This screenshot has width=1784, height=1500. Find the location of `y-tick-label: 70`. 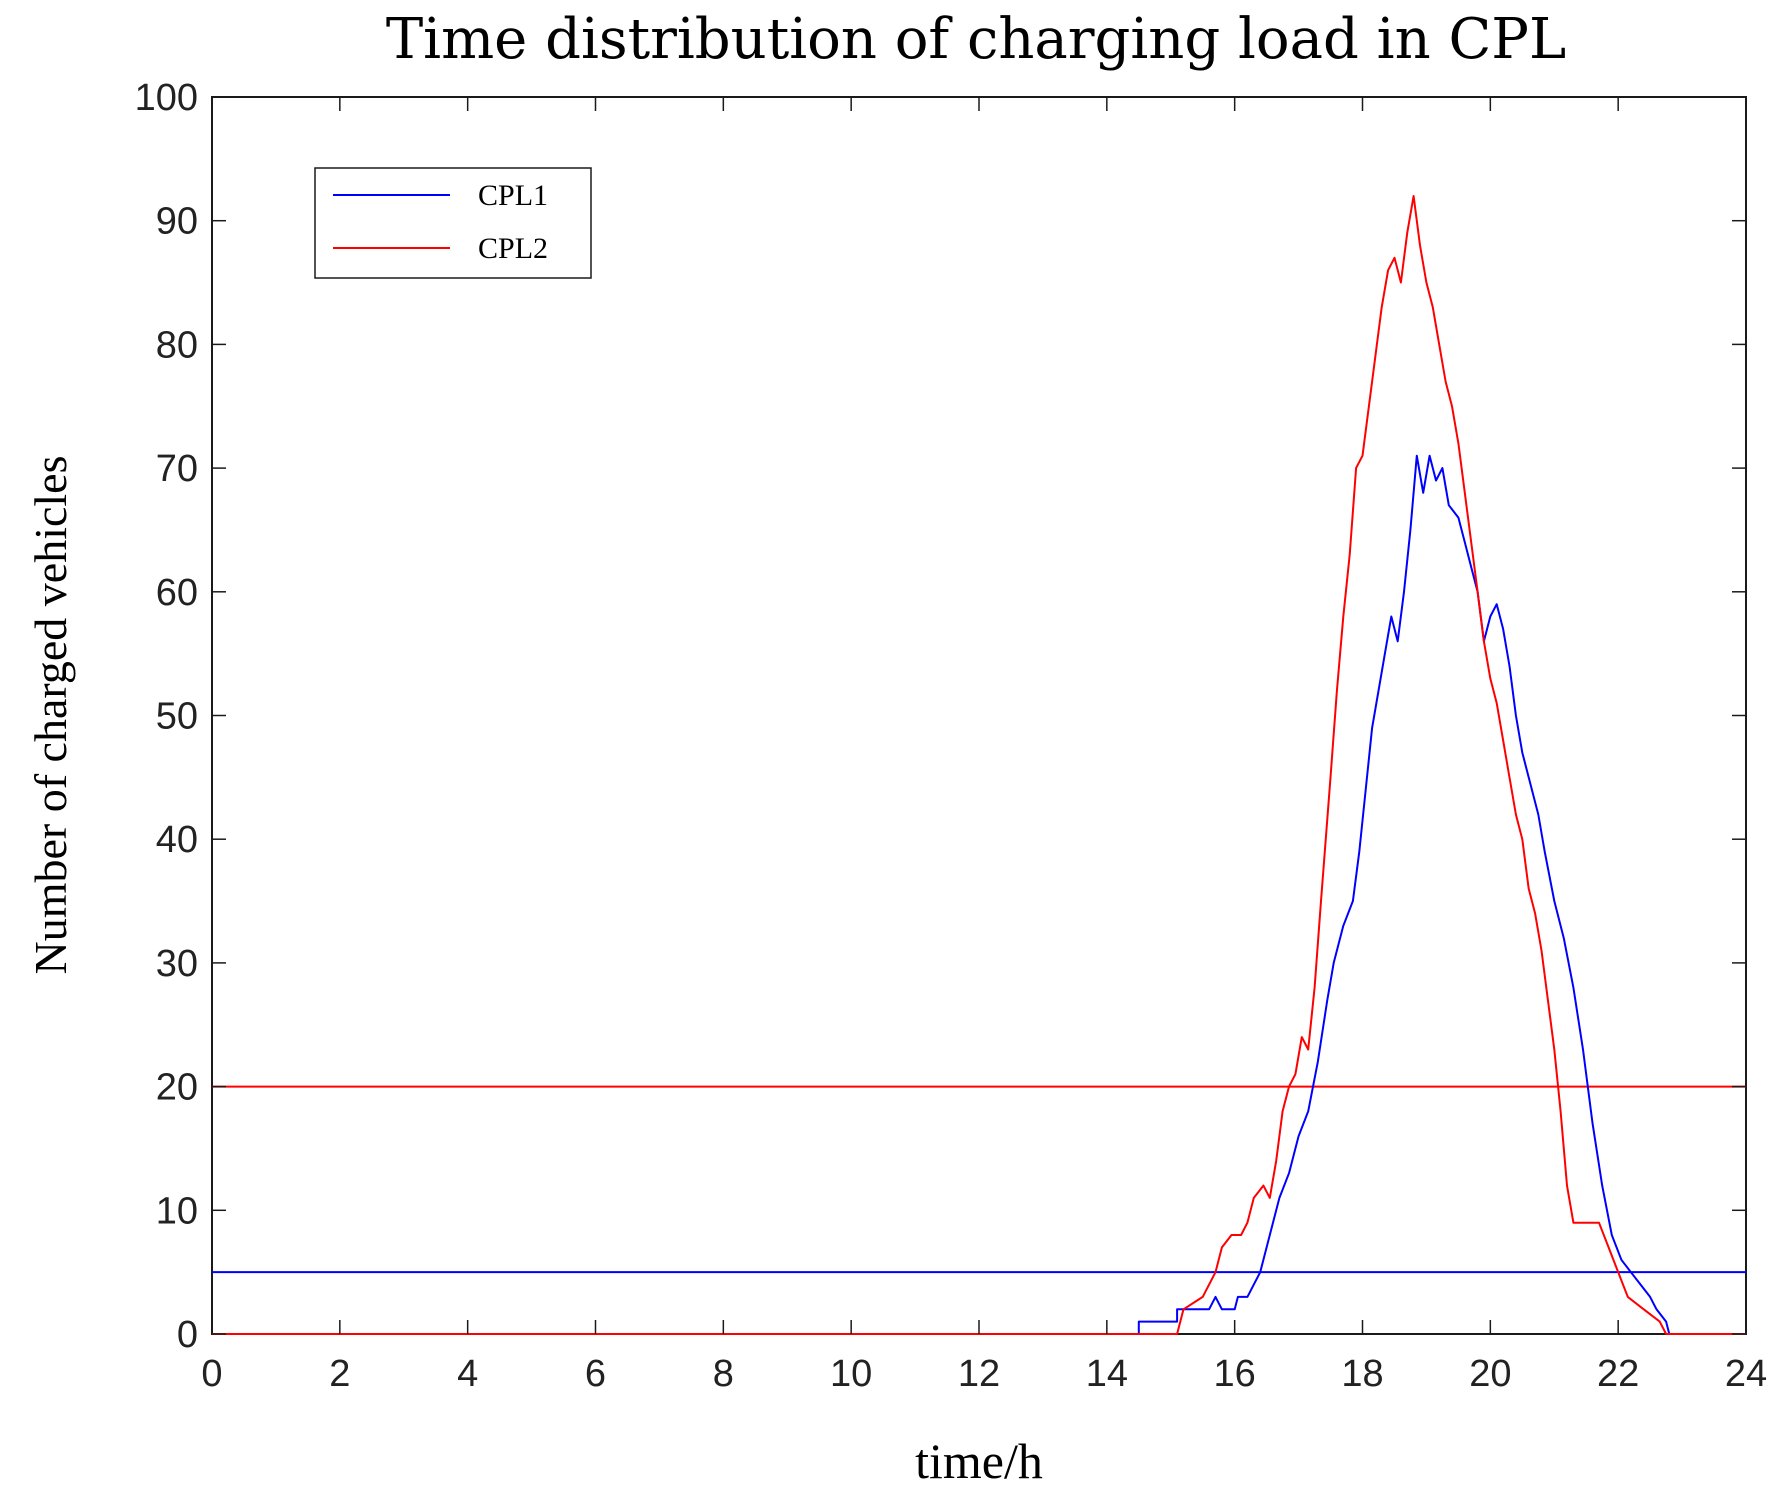

y-tick-label: 70 is located at coordinates (177, 469).